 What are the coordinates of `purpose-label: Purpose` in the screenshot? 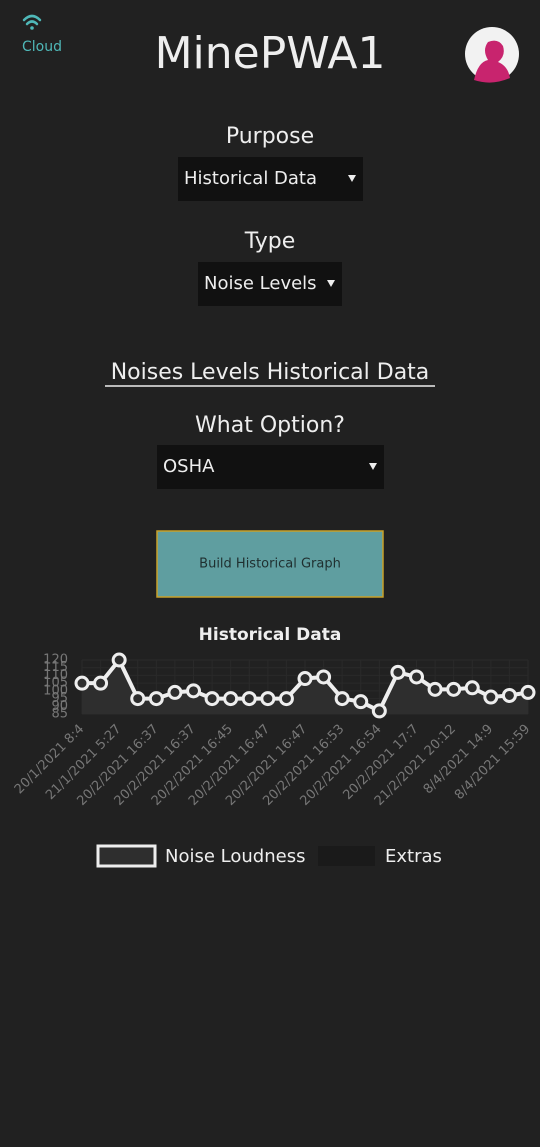 It's located at (270, 136).